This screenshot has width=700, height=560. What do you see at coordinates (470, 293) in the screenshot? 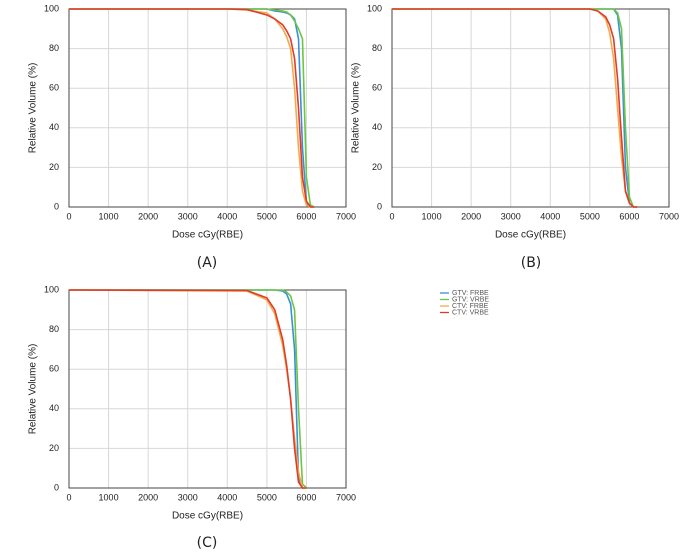
I see `legend-label: GTV: FRBE` at bounding box center [470, 293].